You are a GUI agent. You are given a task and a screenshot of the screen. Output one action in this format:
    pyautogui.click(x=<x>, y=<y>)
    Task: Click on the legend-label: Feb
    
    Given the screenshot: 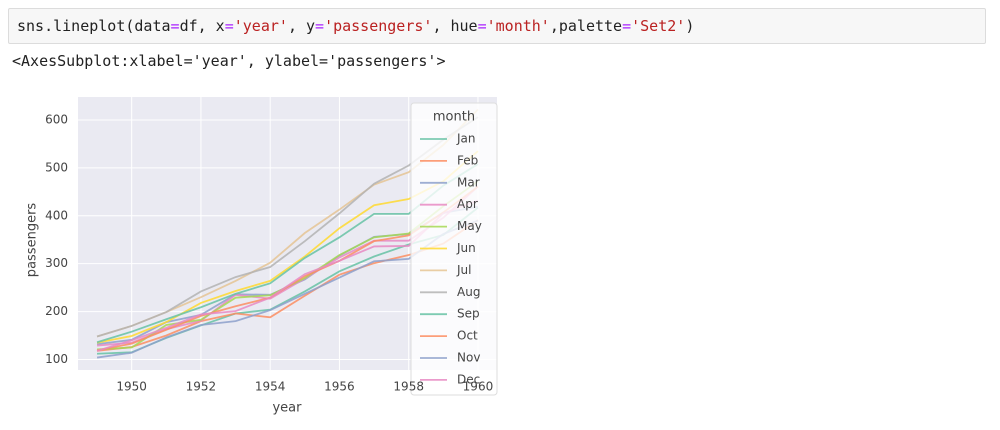 What is the action you would take?
    pyautogui.click(x=467, y=160)
    